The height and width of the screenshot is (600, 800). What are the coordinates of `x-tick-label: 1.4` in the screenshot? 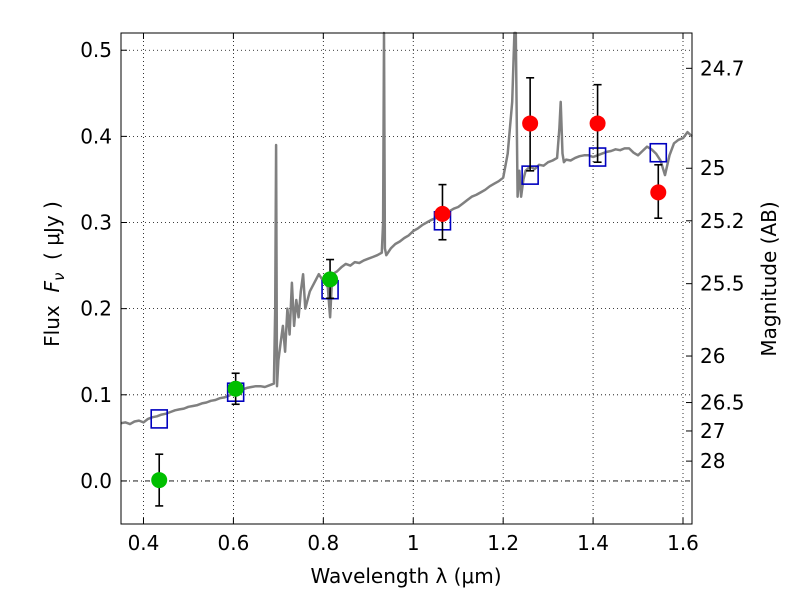 It's located at (593, 543).